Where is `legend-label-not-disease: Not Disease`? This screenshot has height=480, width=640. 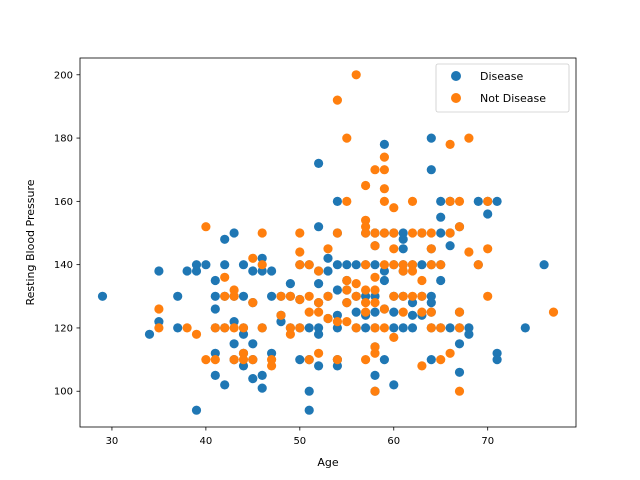
legend-label-not-disease: Not Disease is located at coordinates (513, 98).